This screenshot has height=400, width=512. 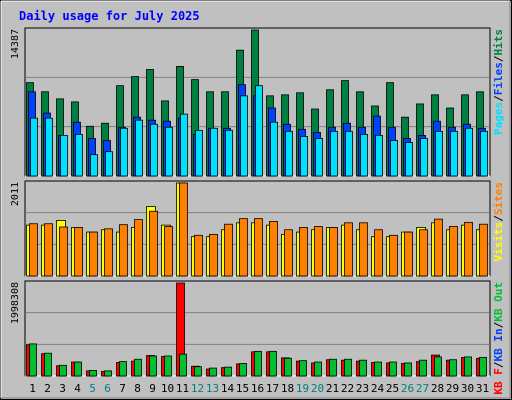 What do you see at coordinates (392, 388) in the screenshot?
I see `x-tick-label-day-25: 25` at bounding box center [392, 388].